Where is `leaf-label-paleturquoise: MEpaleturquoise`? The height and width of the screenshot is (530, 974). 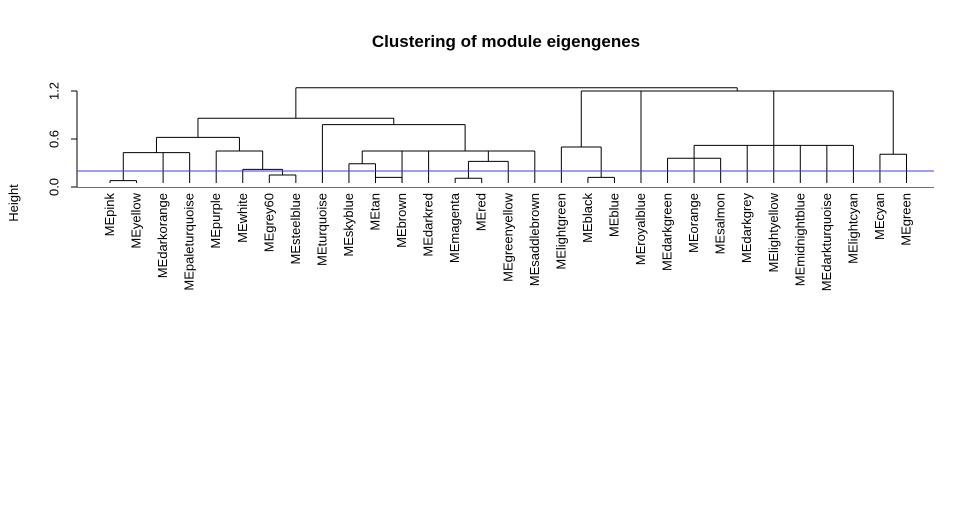 leaf-label-paleturquoise: MEpaleturquoise is located at coordinates (189, 242).